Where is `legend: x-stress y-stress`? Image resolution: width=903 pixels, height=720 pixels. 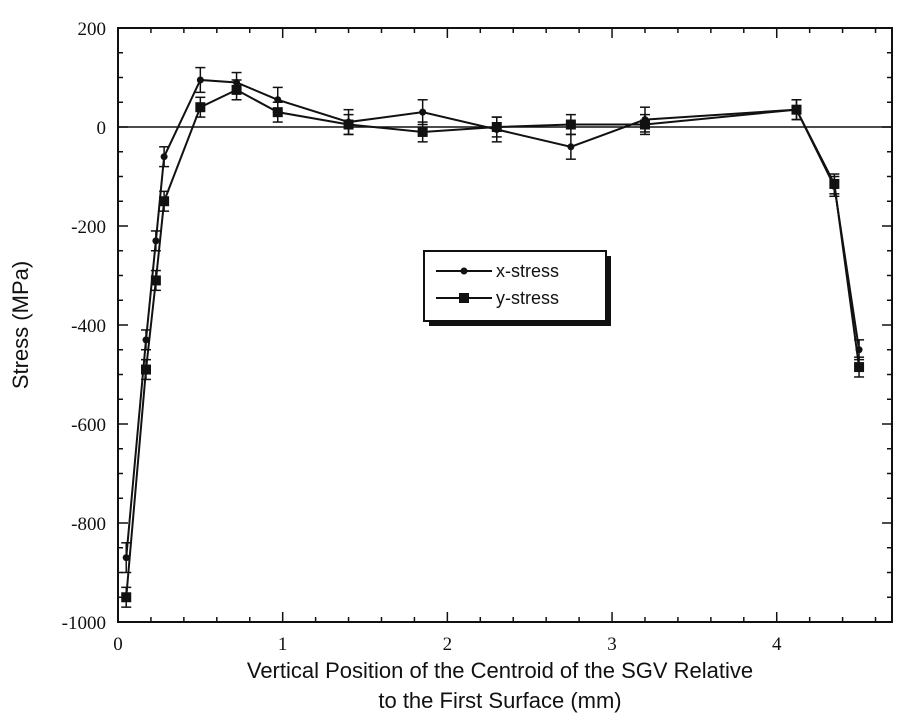 legend: x-stress y-stress is located at coordinates (517, 288).